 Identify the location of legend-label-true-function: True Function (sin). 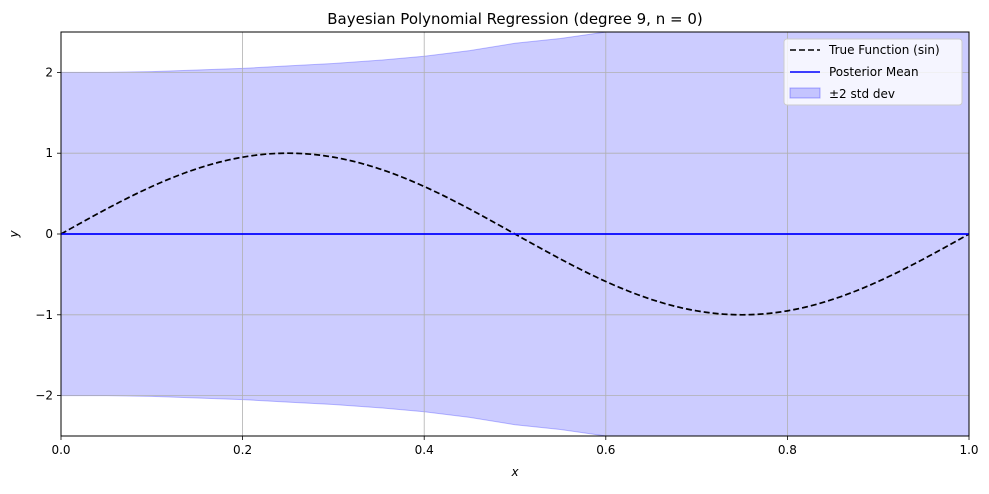
(884, 50).